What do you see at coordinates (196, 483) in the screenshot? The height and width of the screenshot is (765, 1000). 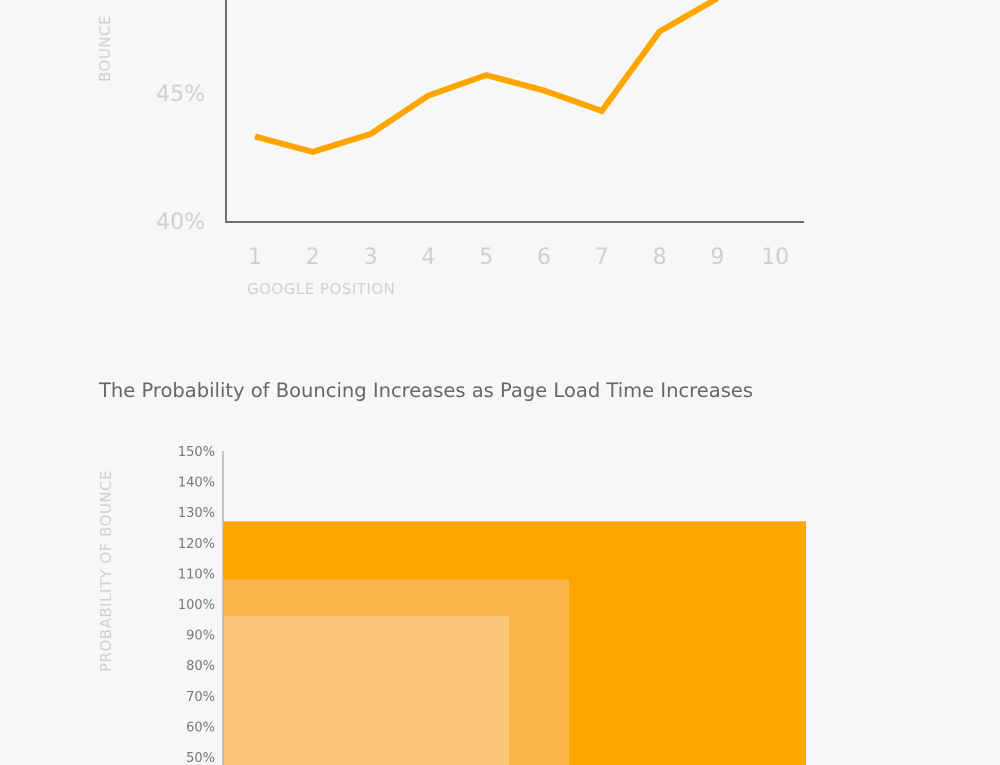 I see `y-tick-label: 140%` at bounding box center [196, 483].